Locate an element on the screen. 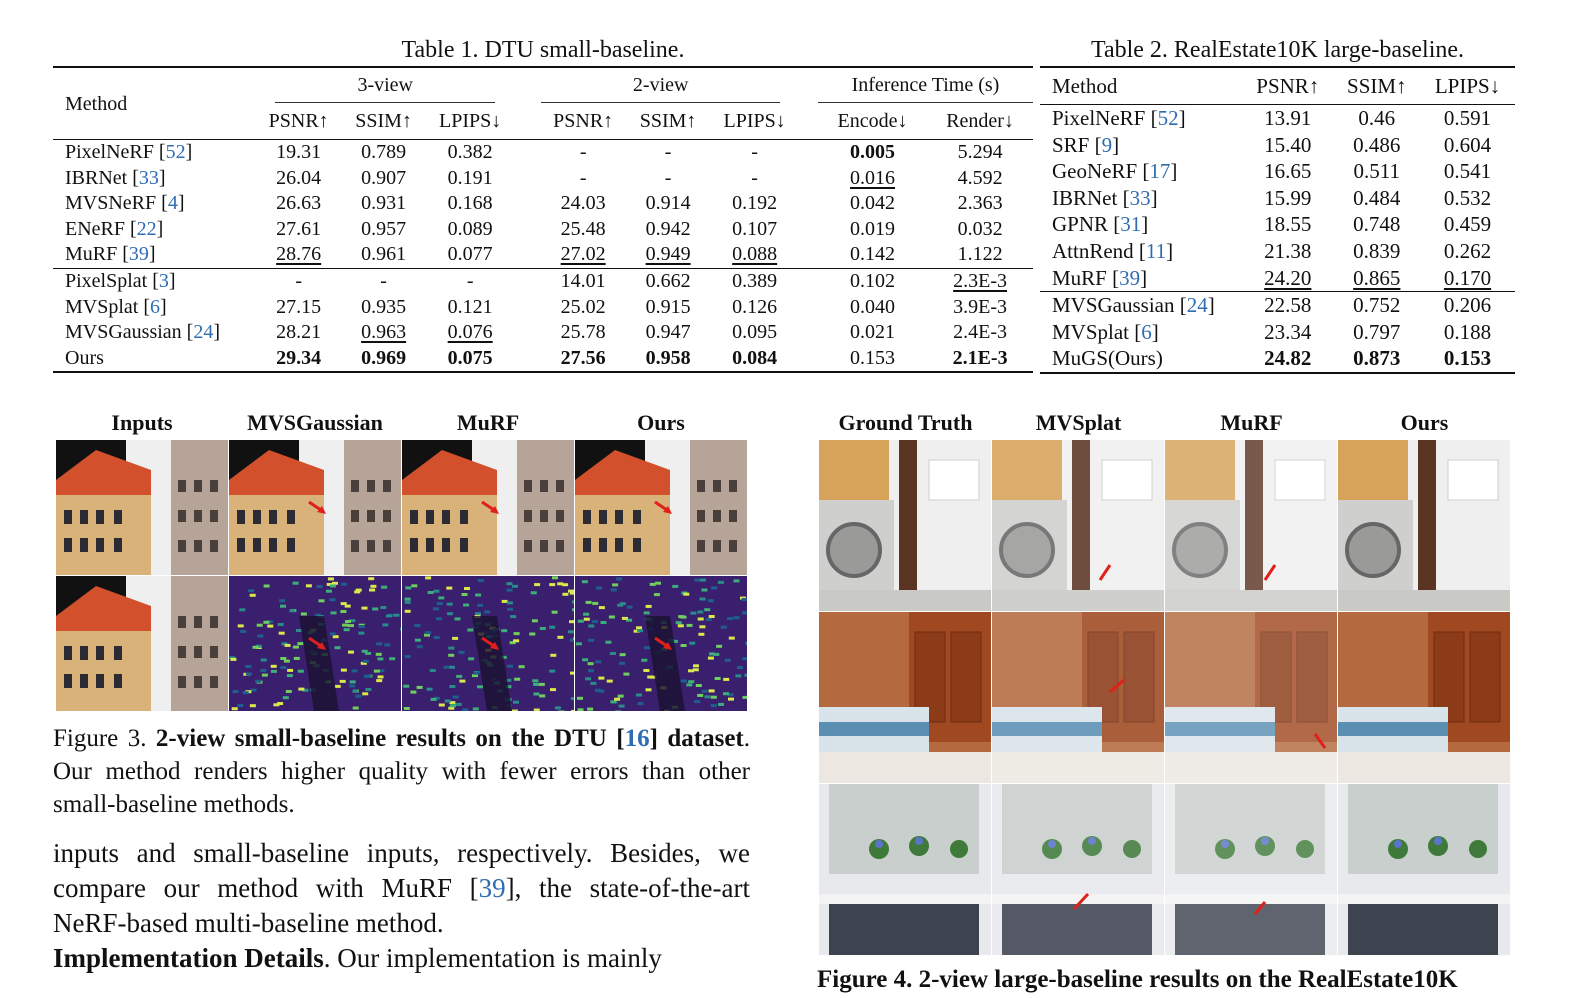 The height and width of the screenshot is (998, 1593). t1-cell: 27.61 is located at coordinates (299, 228).